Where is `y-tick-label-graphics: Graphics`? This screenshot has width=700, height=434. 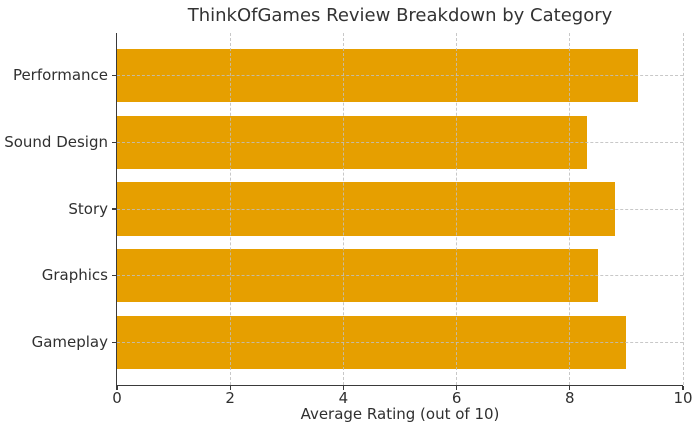
y-tick-label-graphics: Graphics is located at coordinates (74, 275).